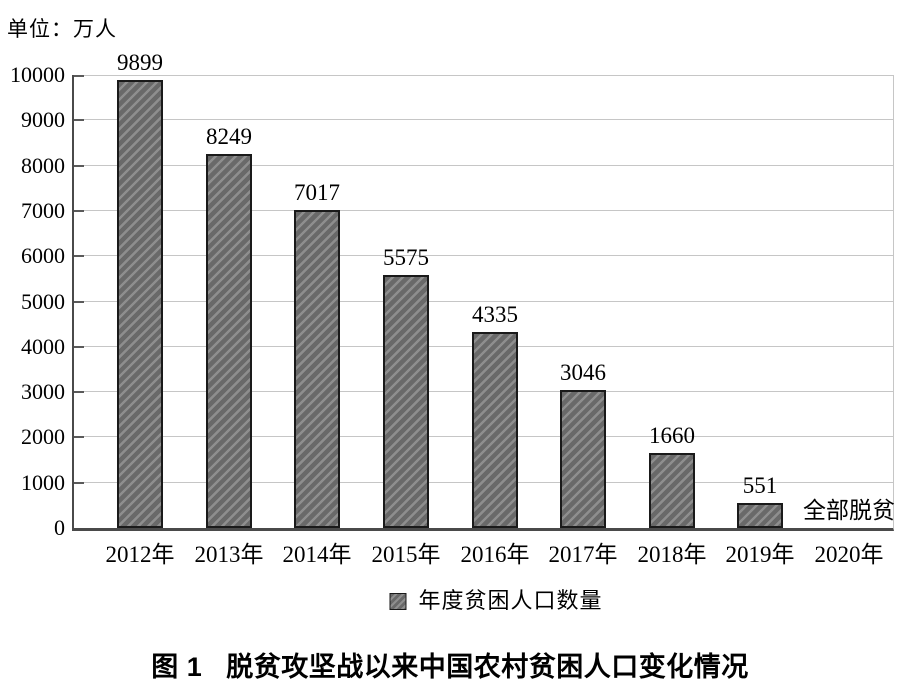 This screenshot has height=695, width=900. Describe the element at coordinates (43, 165) in the screenshot. I see `y-axis-label-8000: 8000` at that location.